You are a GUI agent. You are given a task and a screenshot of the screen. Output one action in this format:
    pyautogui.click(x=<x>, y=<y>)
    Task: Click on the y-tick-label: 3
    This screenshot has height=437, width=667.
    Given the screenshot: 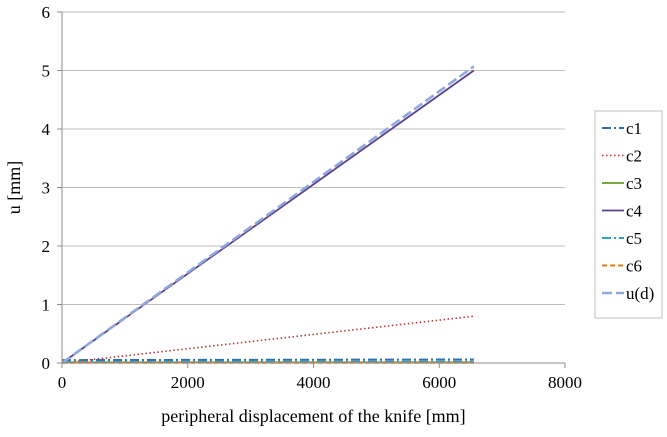 What is the action you would take?
    pyautogui.click(x=46, y=188)
    